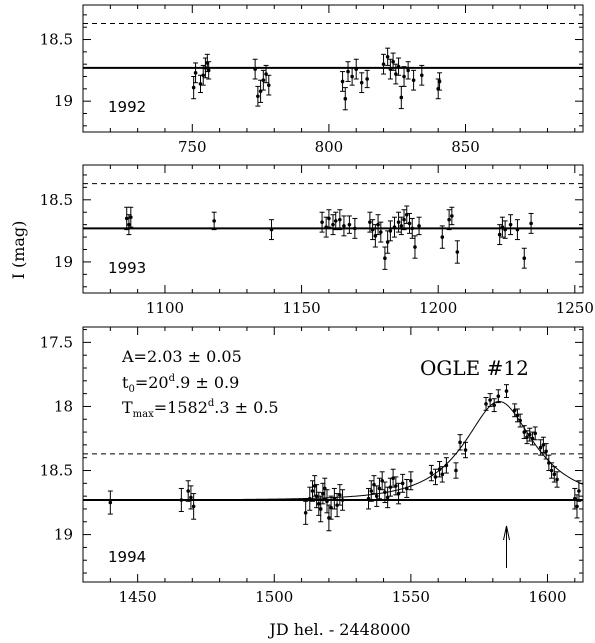 The width and height of the screenshot is (595, 643). What do you see at coordinates (152, 382) in the screenshot?
I see `fit-t0-eq: =20` at bounding box center [152, 382].